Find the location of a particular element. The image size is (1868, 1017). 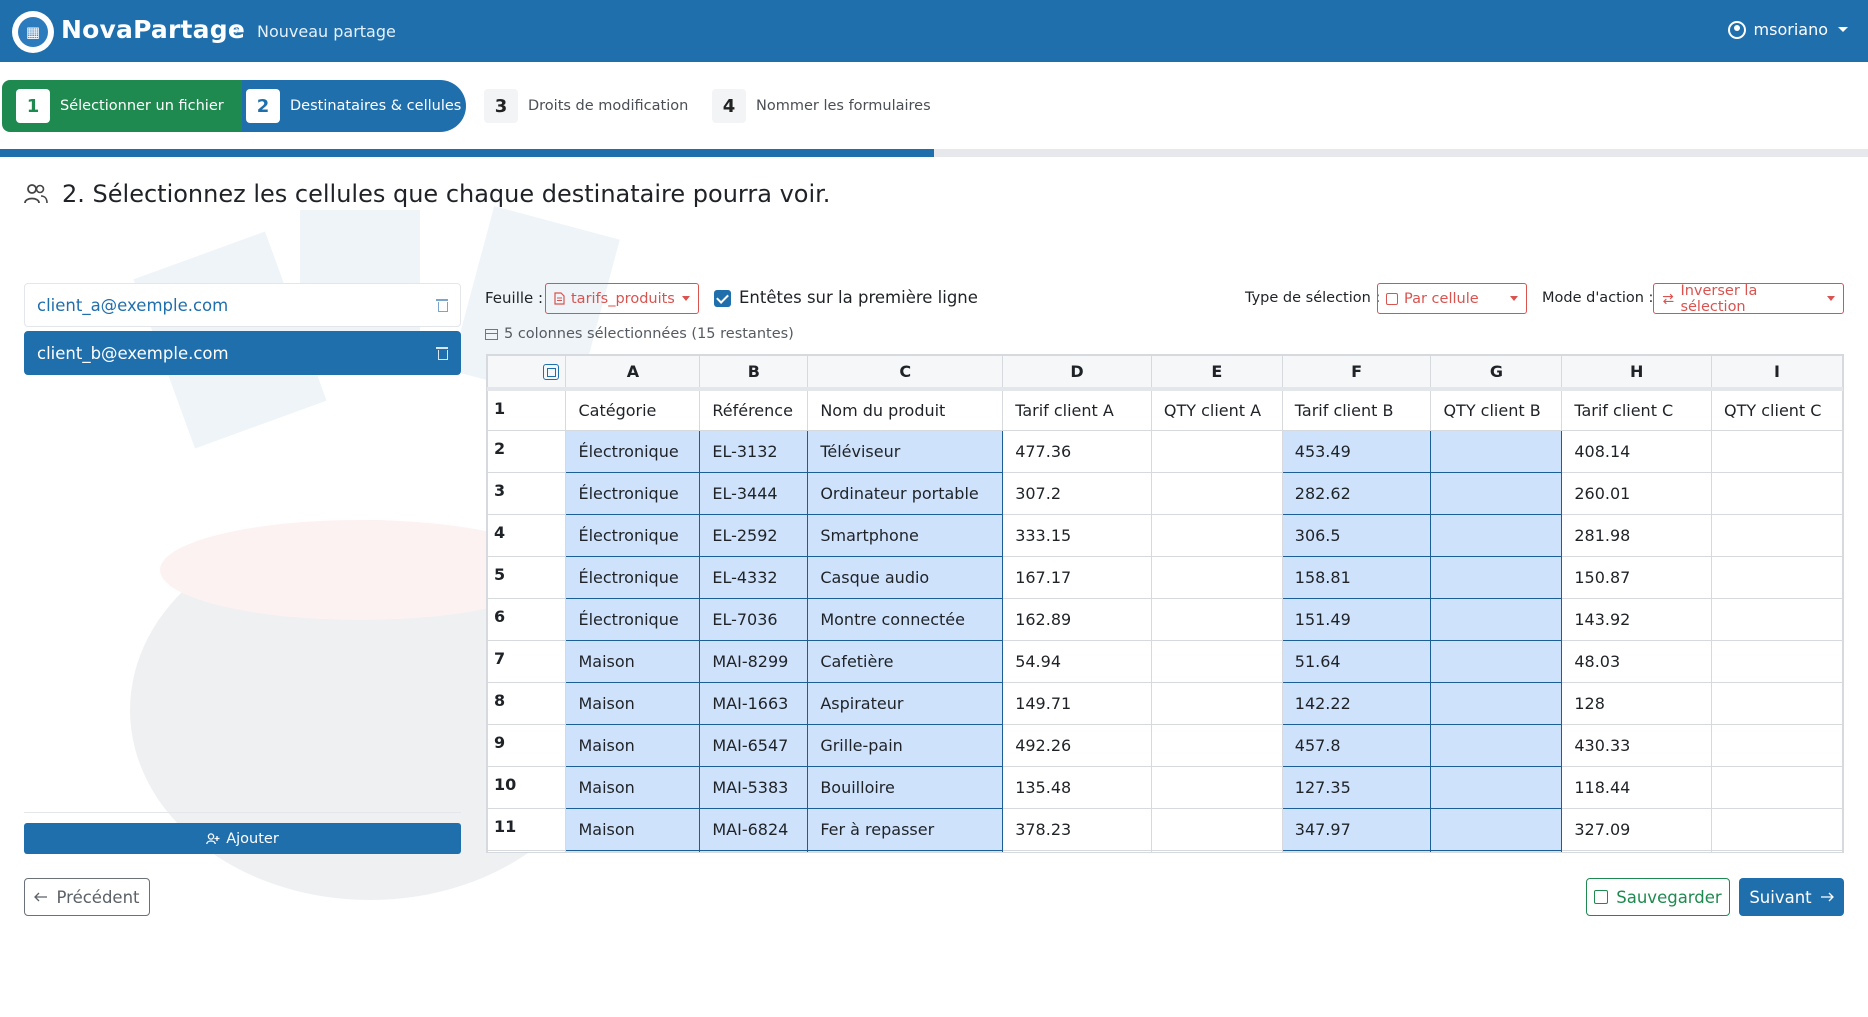

grid-cell: MAI-1663 is located at coordinates (754, 703).